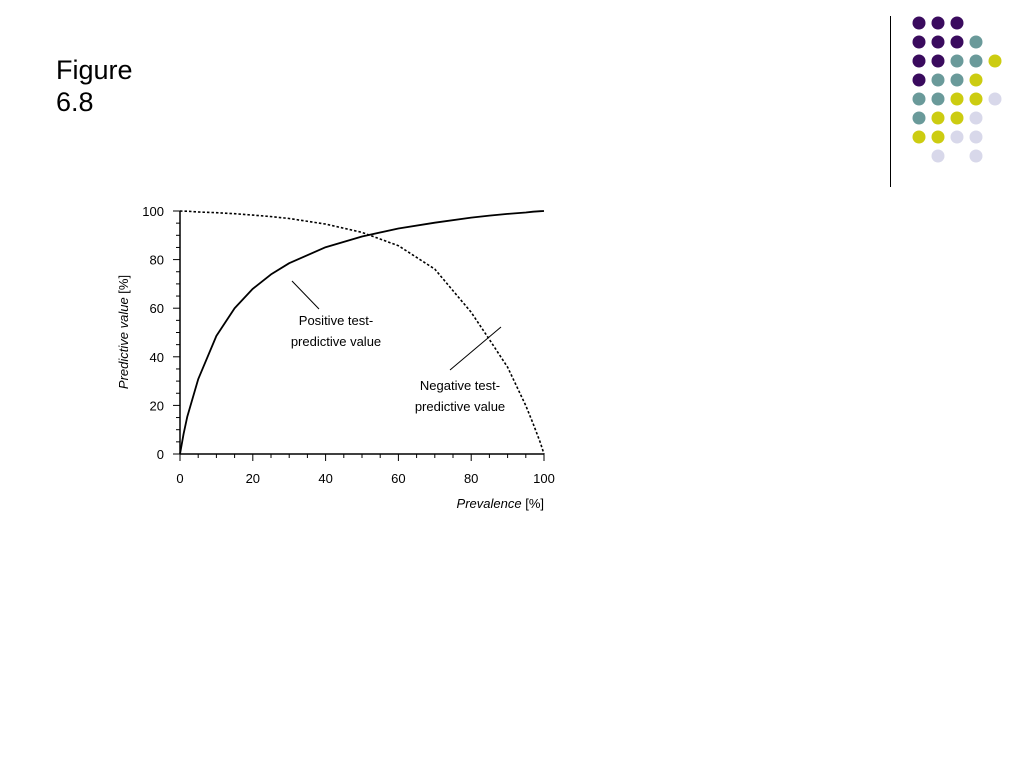  What do you see at coordinates (179, 478) in the screenshot?
I see `x-tick-label: 0` at bounding box center [179, 478].